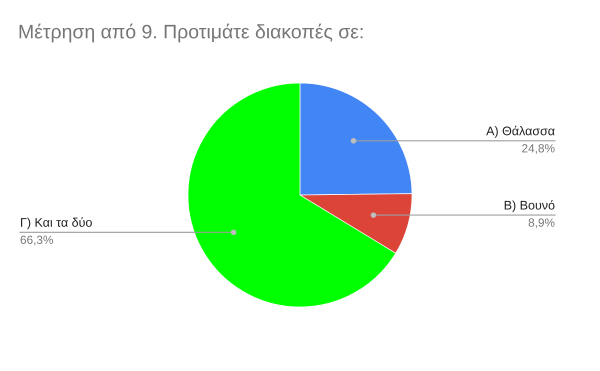 This screenshot has height=371, width=600. I want to click on slice-label: Α) Θάλασσα, so click(520, 132).